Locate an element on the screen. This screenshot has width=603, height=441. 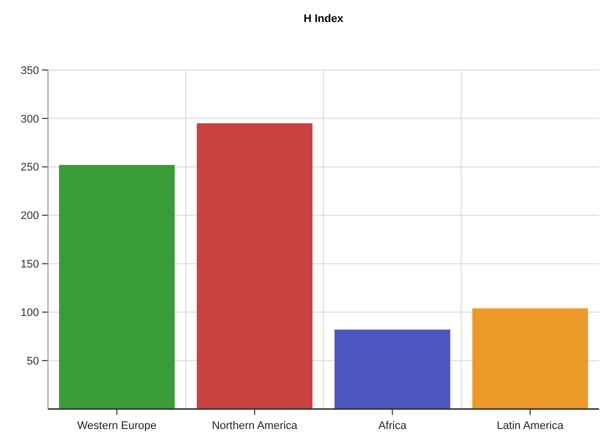
y-tick-label: 350 is located at coordinates (29, 70).